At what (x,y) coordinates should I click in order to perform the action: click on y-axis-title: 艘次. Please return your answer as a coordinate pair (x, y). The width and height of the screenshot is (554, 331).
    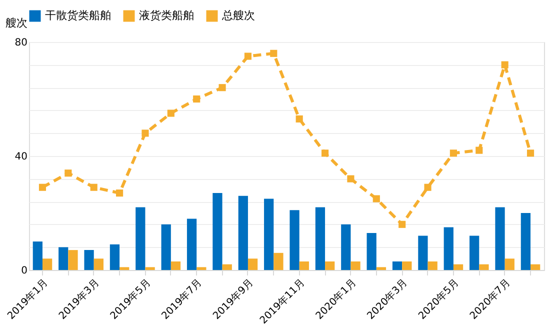
    Looking at the image, I should click on (17, 23).